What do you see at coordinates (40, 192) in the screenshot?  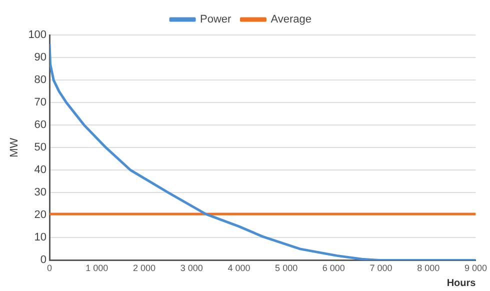 I see `y-tick-label: 30` at bounding box center [40, 192].